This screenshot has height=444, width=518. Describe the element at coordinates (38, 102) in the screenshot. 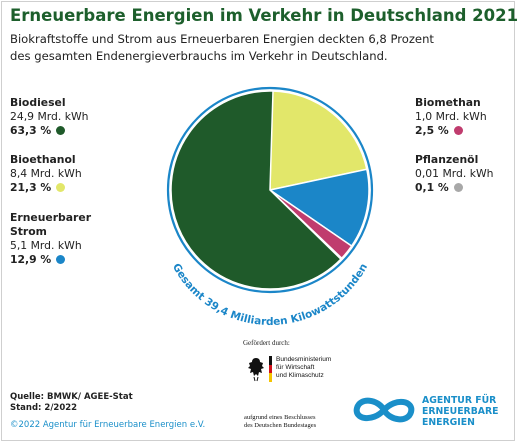

I see `legend-name: Biodiesel` at that location.